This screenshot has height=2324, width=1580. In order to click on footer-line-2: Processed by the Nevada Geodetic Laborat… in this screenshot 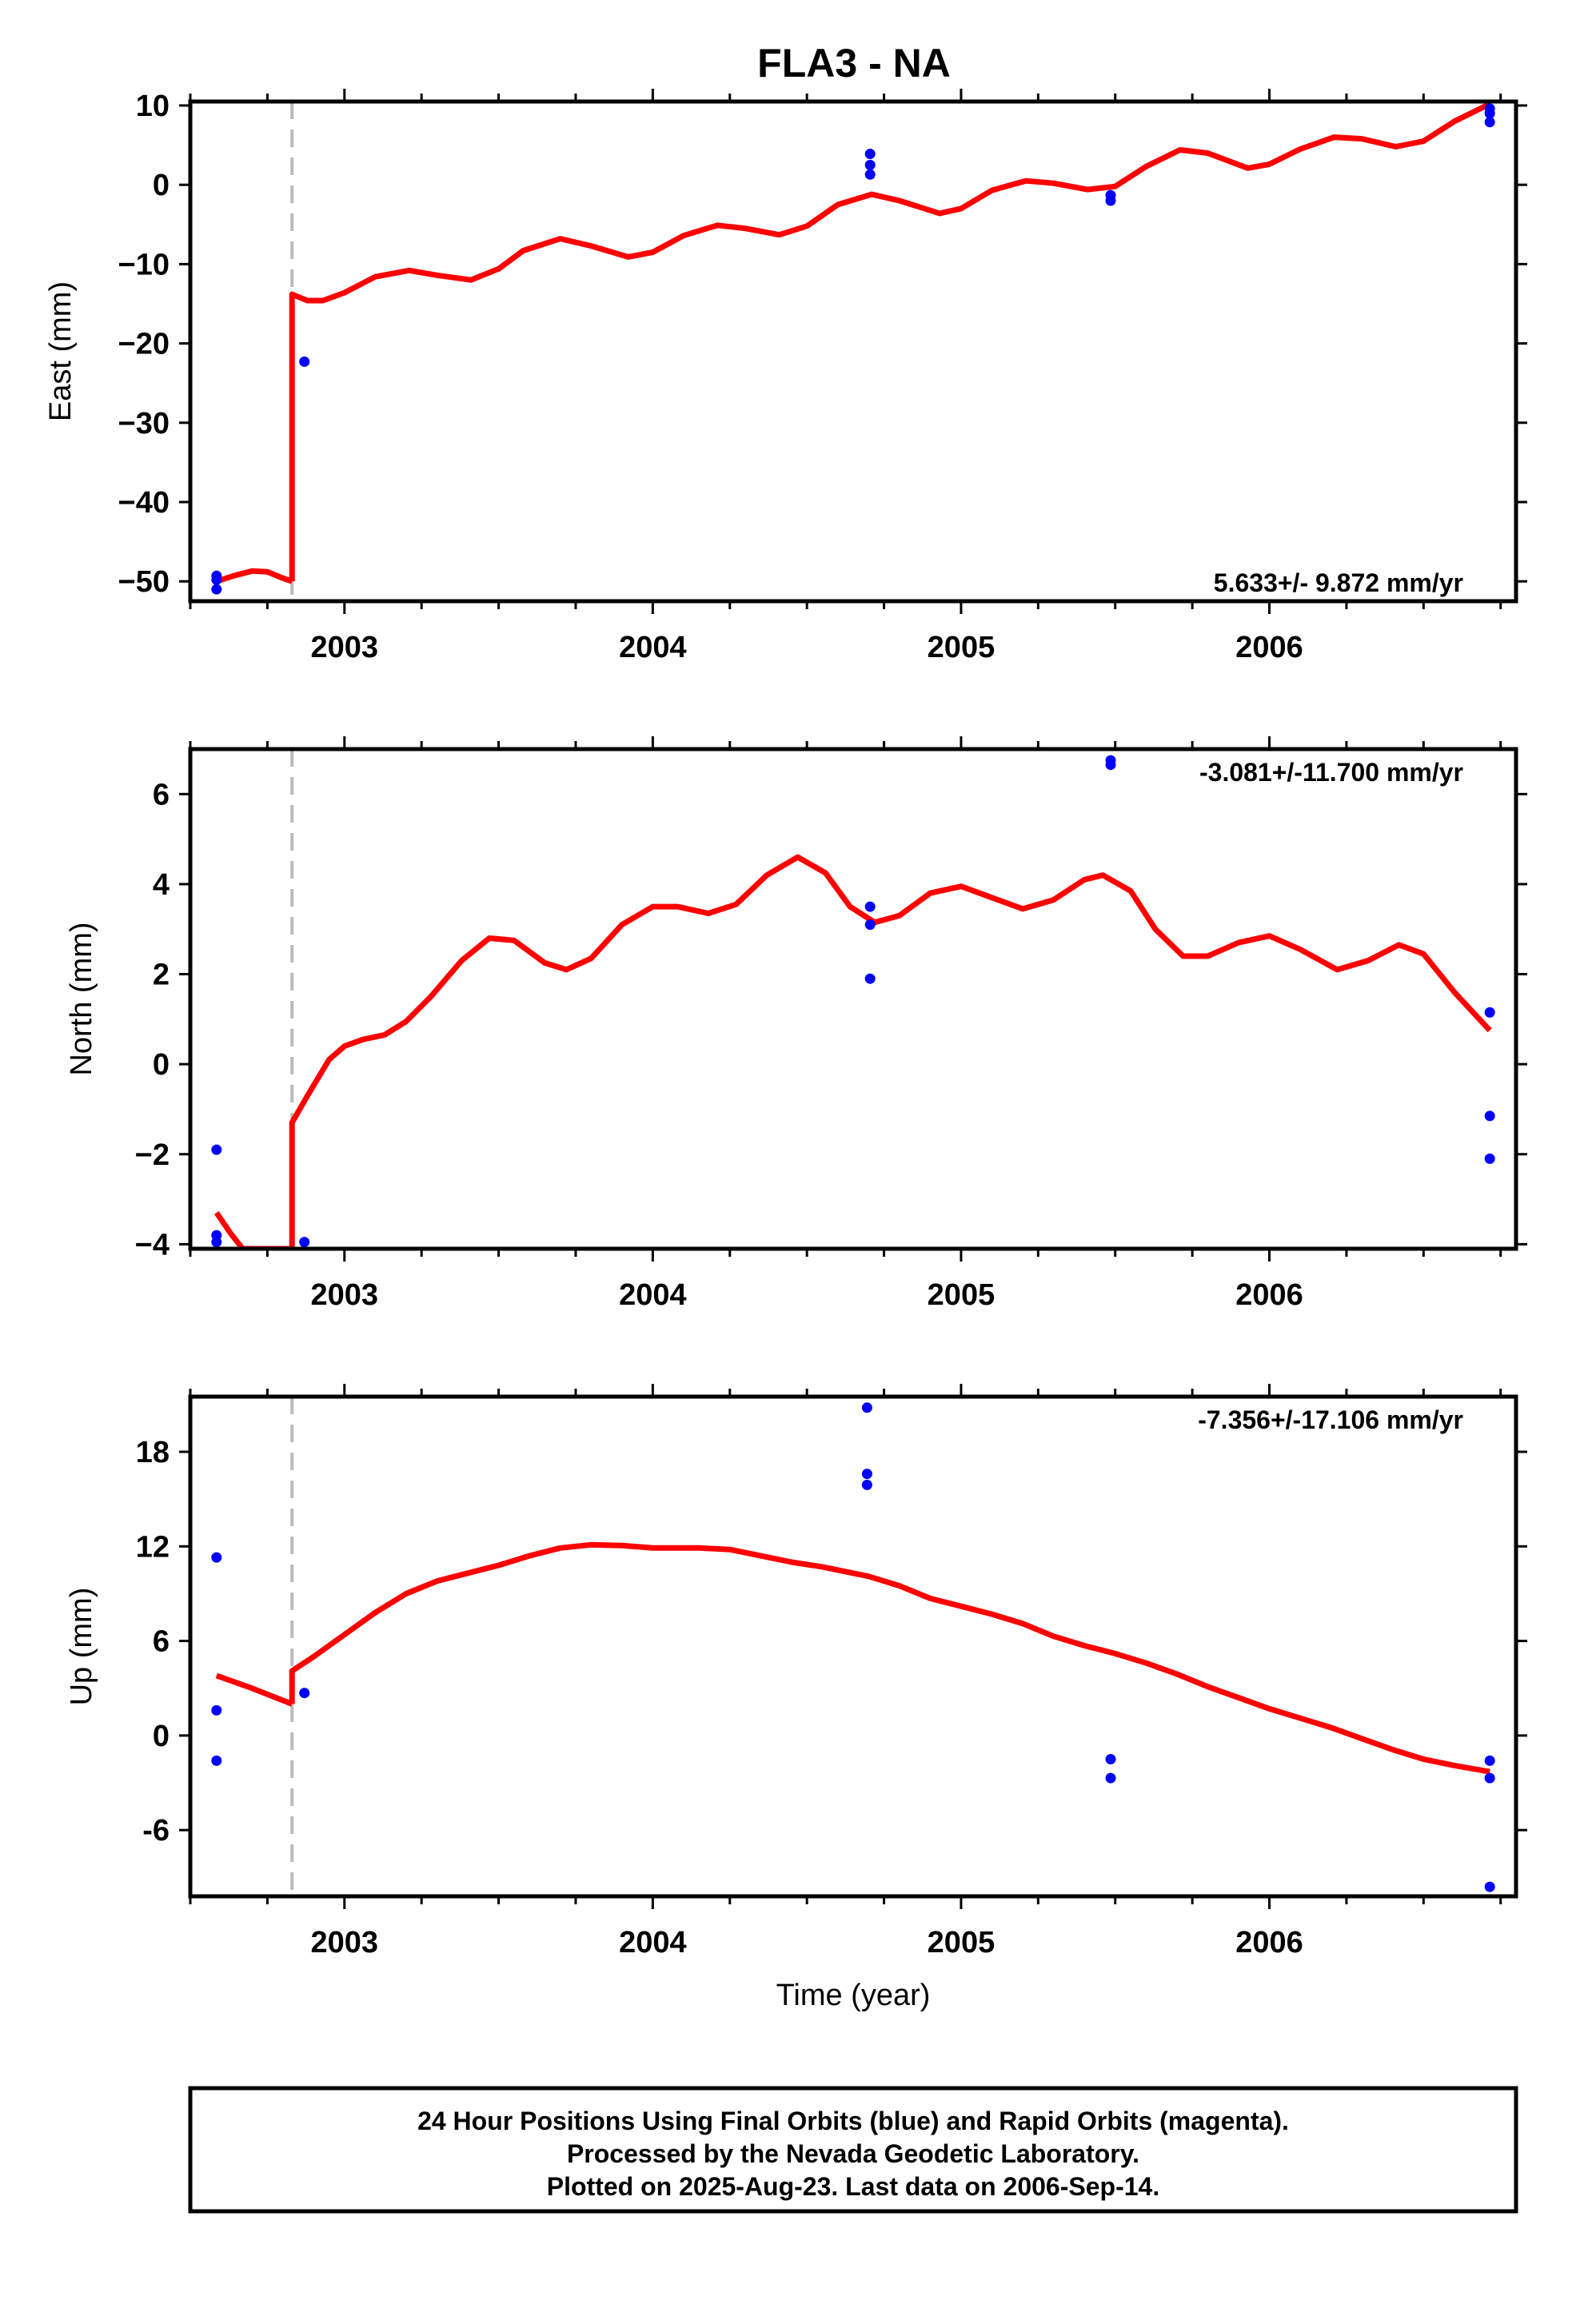, I will do `click(853, 2153)`.